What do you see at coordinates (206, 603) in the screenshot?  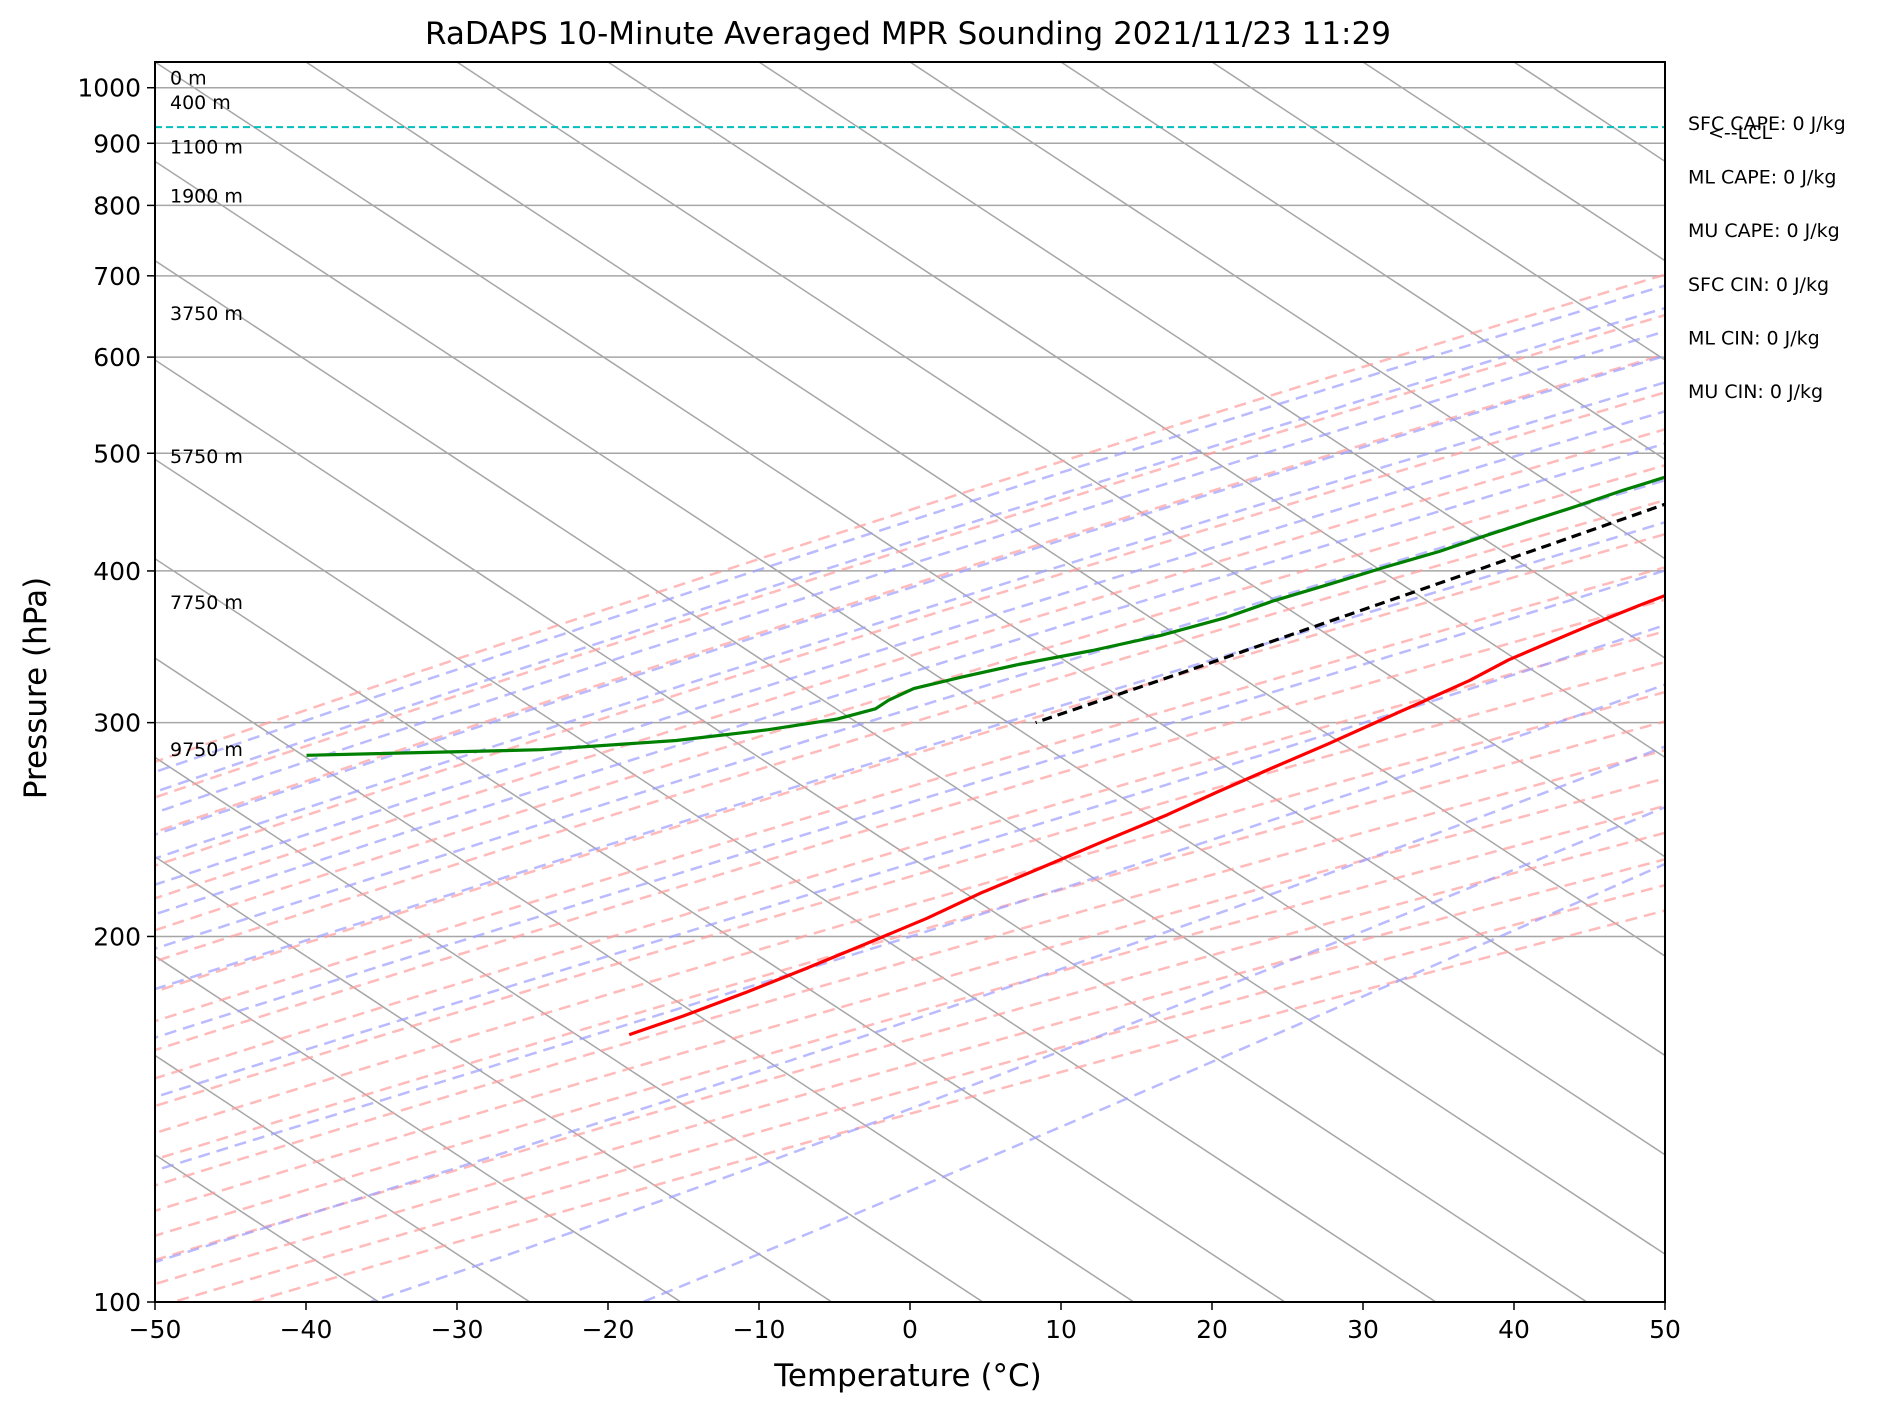 I see `height-label: 7750 m` at bounding box center [206, 603].